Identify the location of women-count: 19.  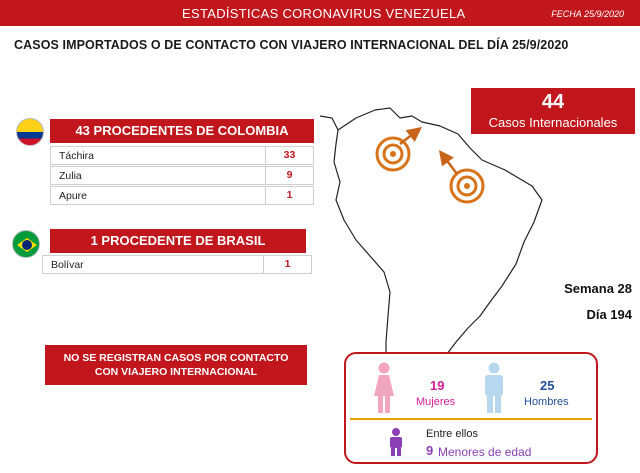
(437, 385).